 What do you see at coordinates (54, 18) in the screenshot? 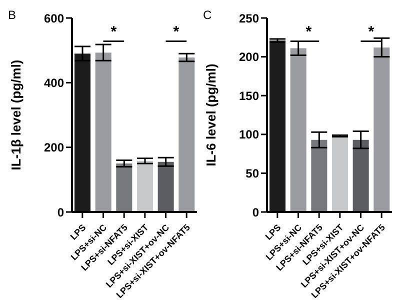
I see `y-tick-label: 600` at bounding box center [54, 18].